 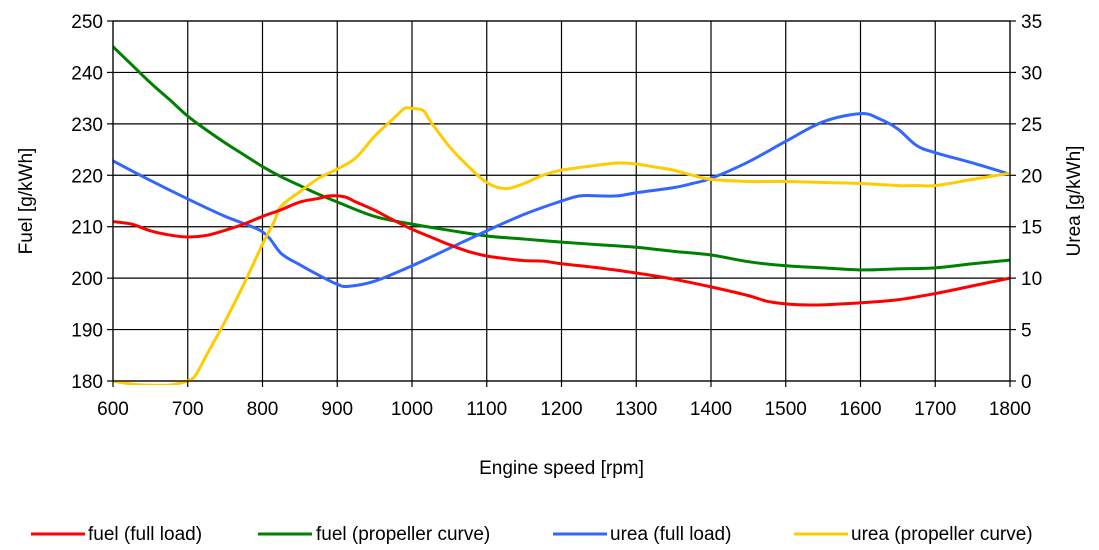 I want to click on x-tick-label: 1200, so click(x=561, y=409).